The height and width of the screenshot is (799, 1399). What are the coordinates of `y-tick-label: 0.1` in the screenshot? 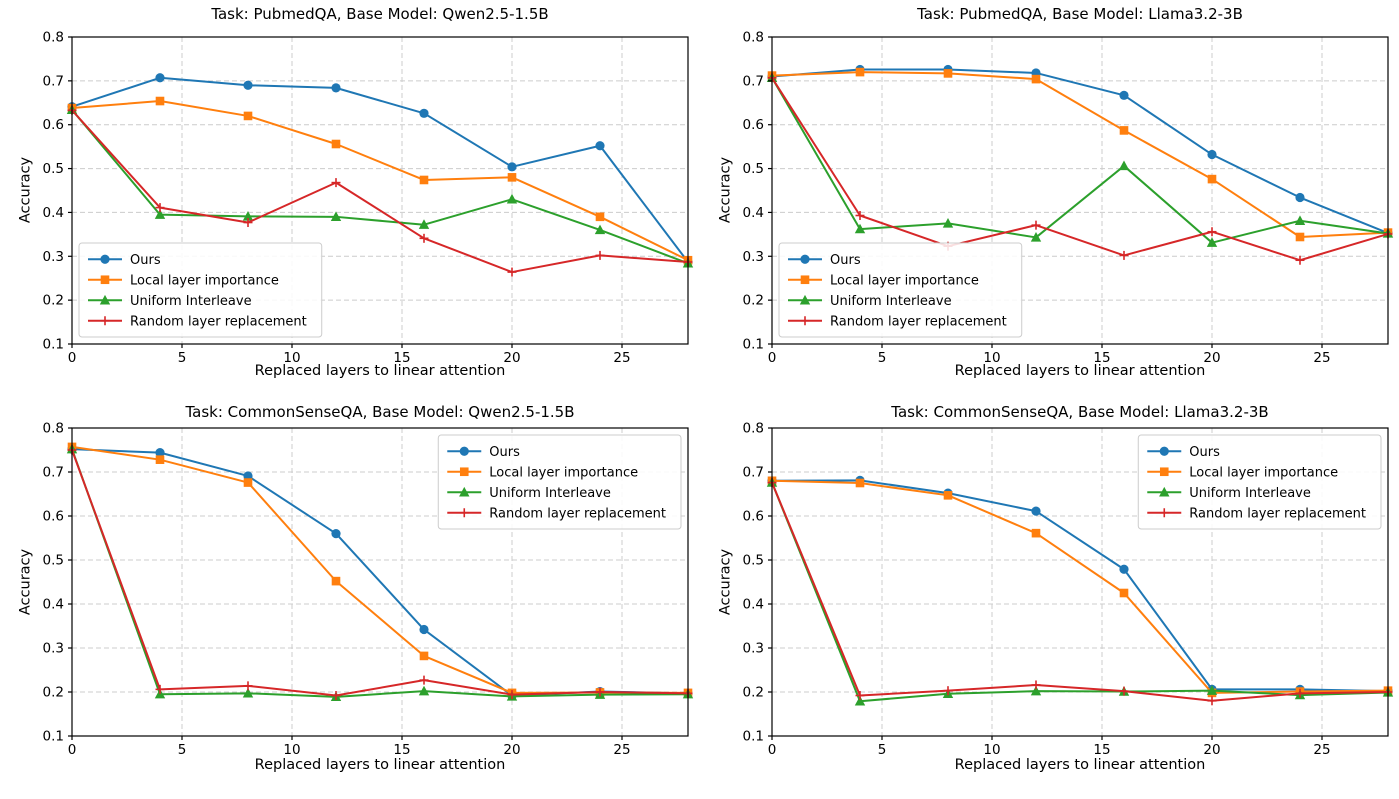 It's located at (753, 737).